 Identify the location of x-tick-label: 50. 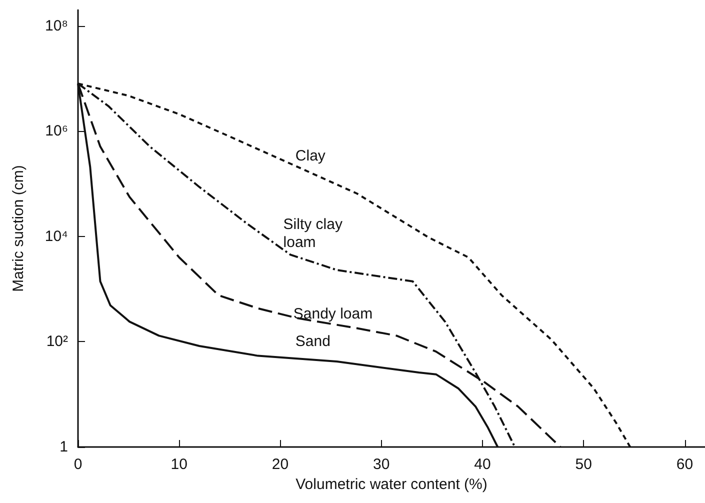
(583, 464).